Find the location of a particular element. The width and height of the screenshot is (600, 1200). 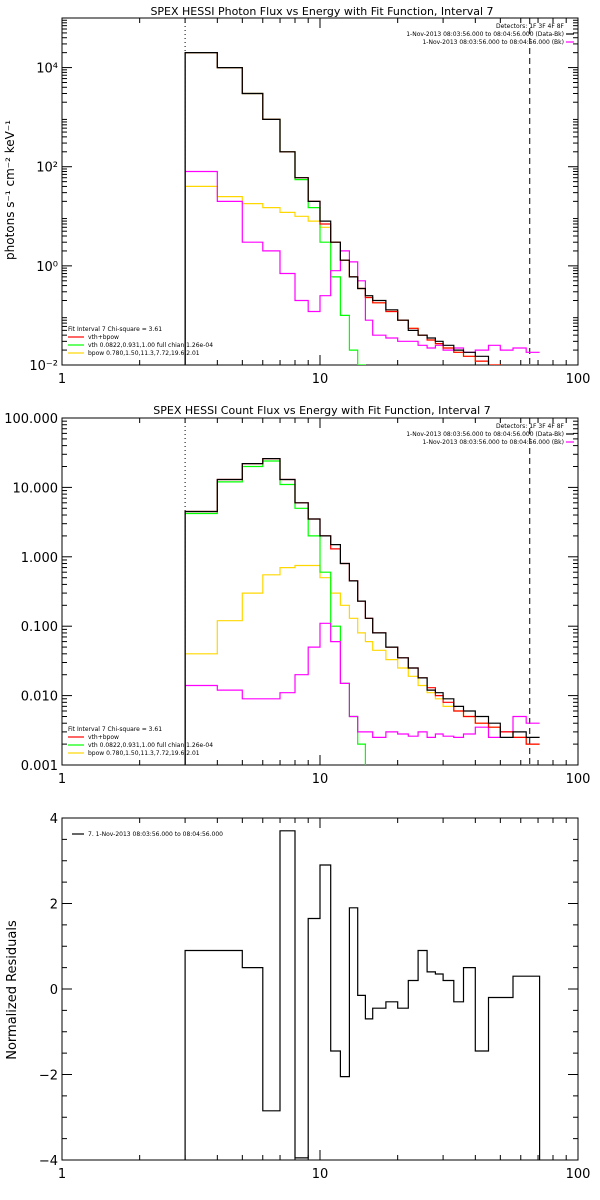

y-tick-label: 10⁰ is located at coordinates (47, 267).